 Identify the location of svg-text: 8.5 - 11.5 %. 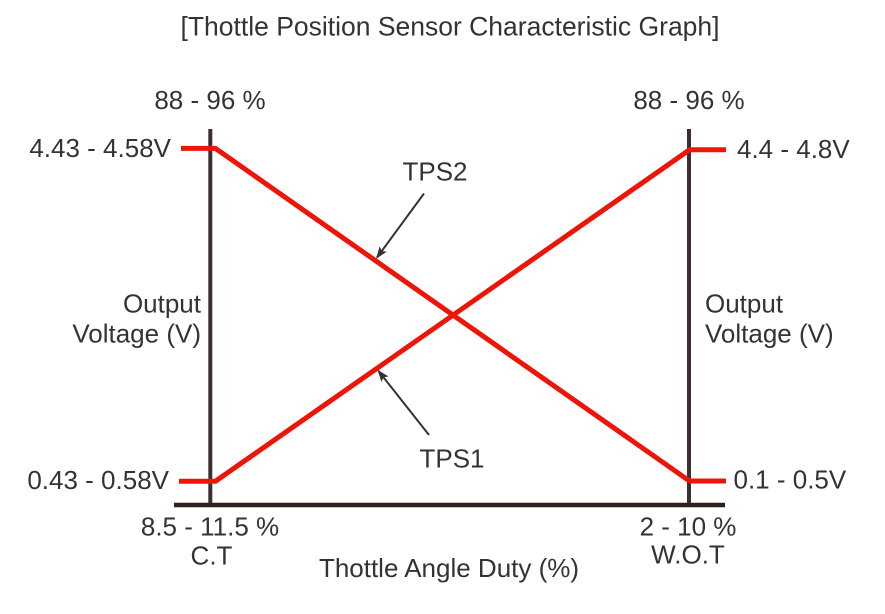
(210, 527).